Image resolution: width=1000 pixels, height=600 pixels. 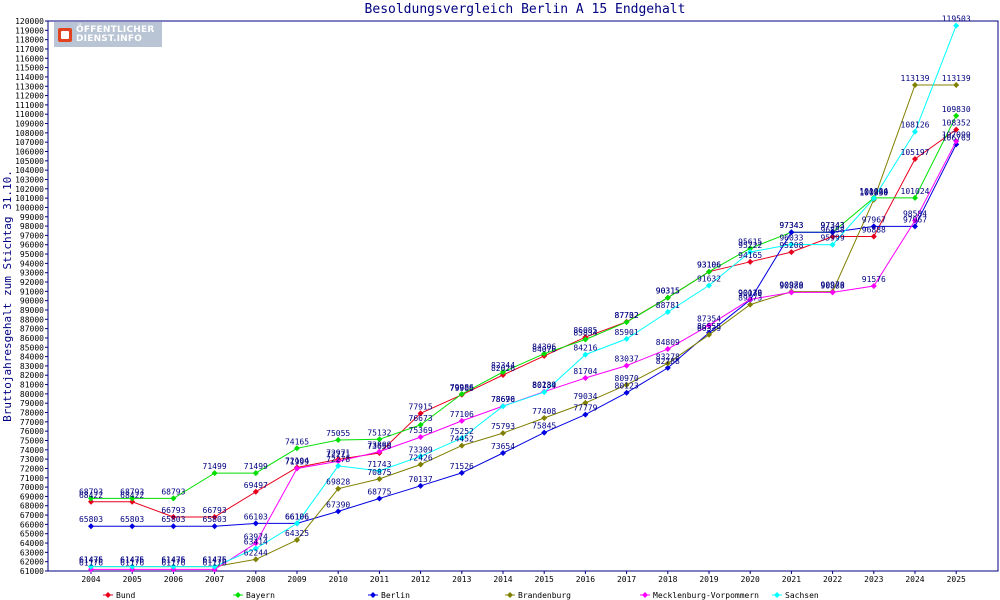 I want to click on y-tick-label: 93000, so click(x=32, y=273).